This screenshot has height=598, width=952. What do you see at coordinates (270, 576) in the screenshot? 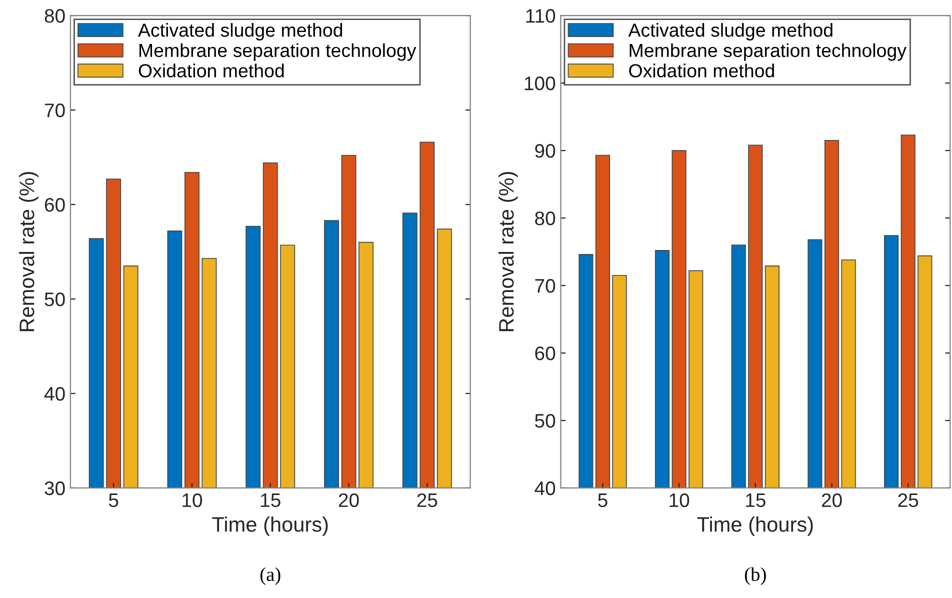
I see `text: (a)` at bounding box center [270, 576].